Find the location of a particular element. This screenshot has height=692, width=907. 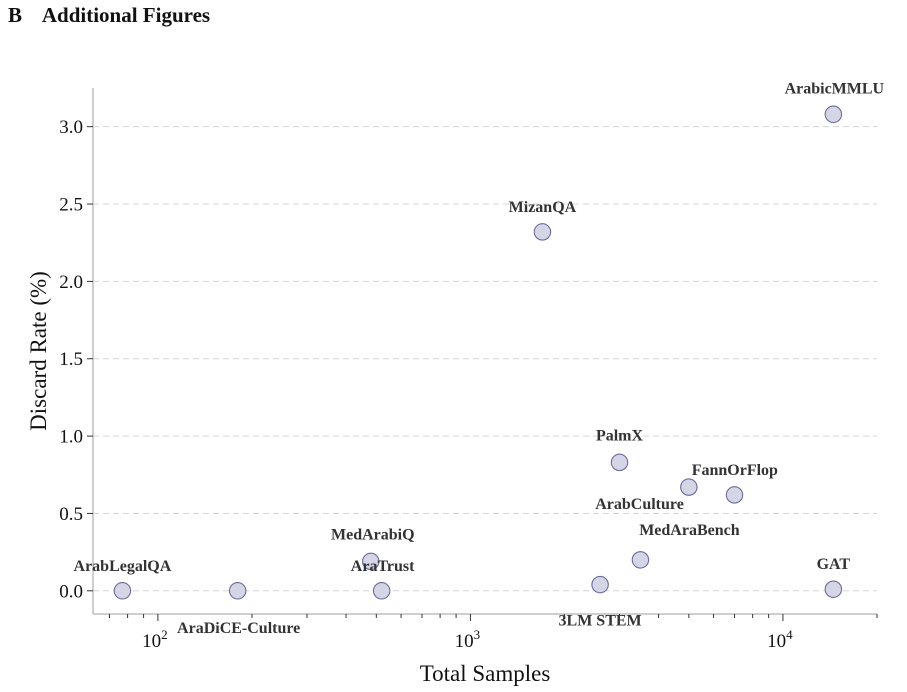

point-label-arablegalqa: ArabLegalQA is located at coordinates (123, 566).